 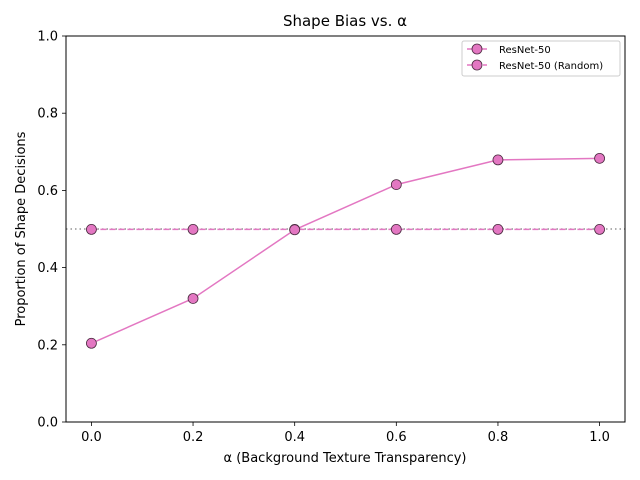 I want to click on y-tick-label-1: 0.2, so click(x=47, y=345).